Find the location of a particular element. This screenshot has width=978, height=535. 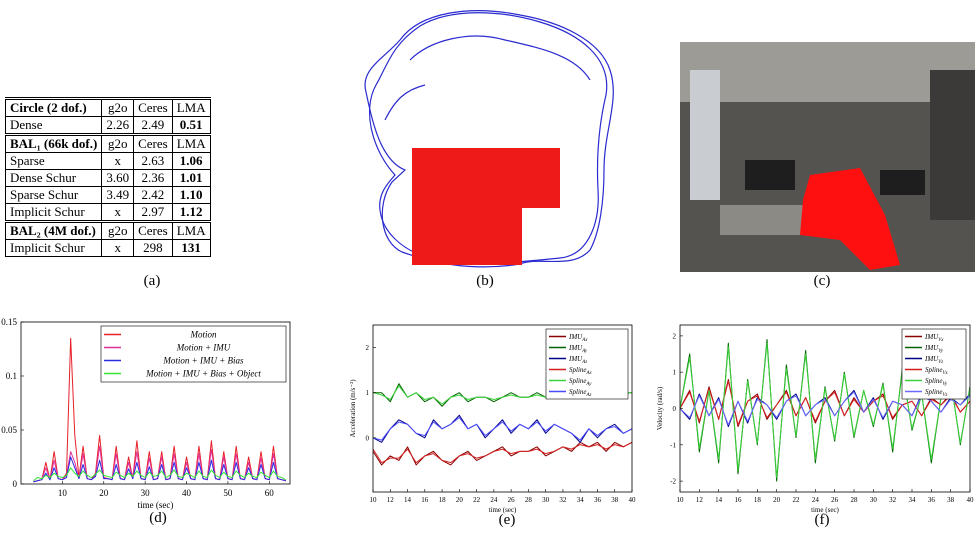

table-cell: 131 is located at coordinates (191, 248).